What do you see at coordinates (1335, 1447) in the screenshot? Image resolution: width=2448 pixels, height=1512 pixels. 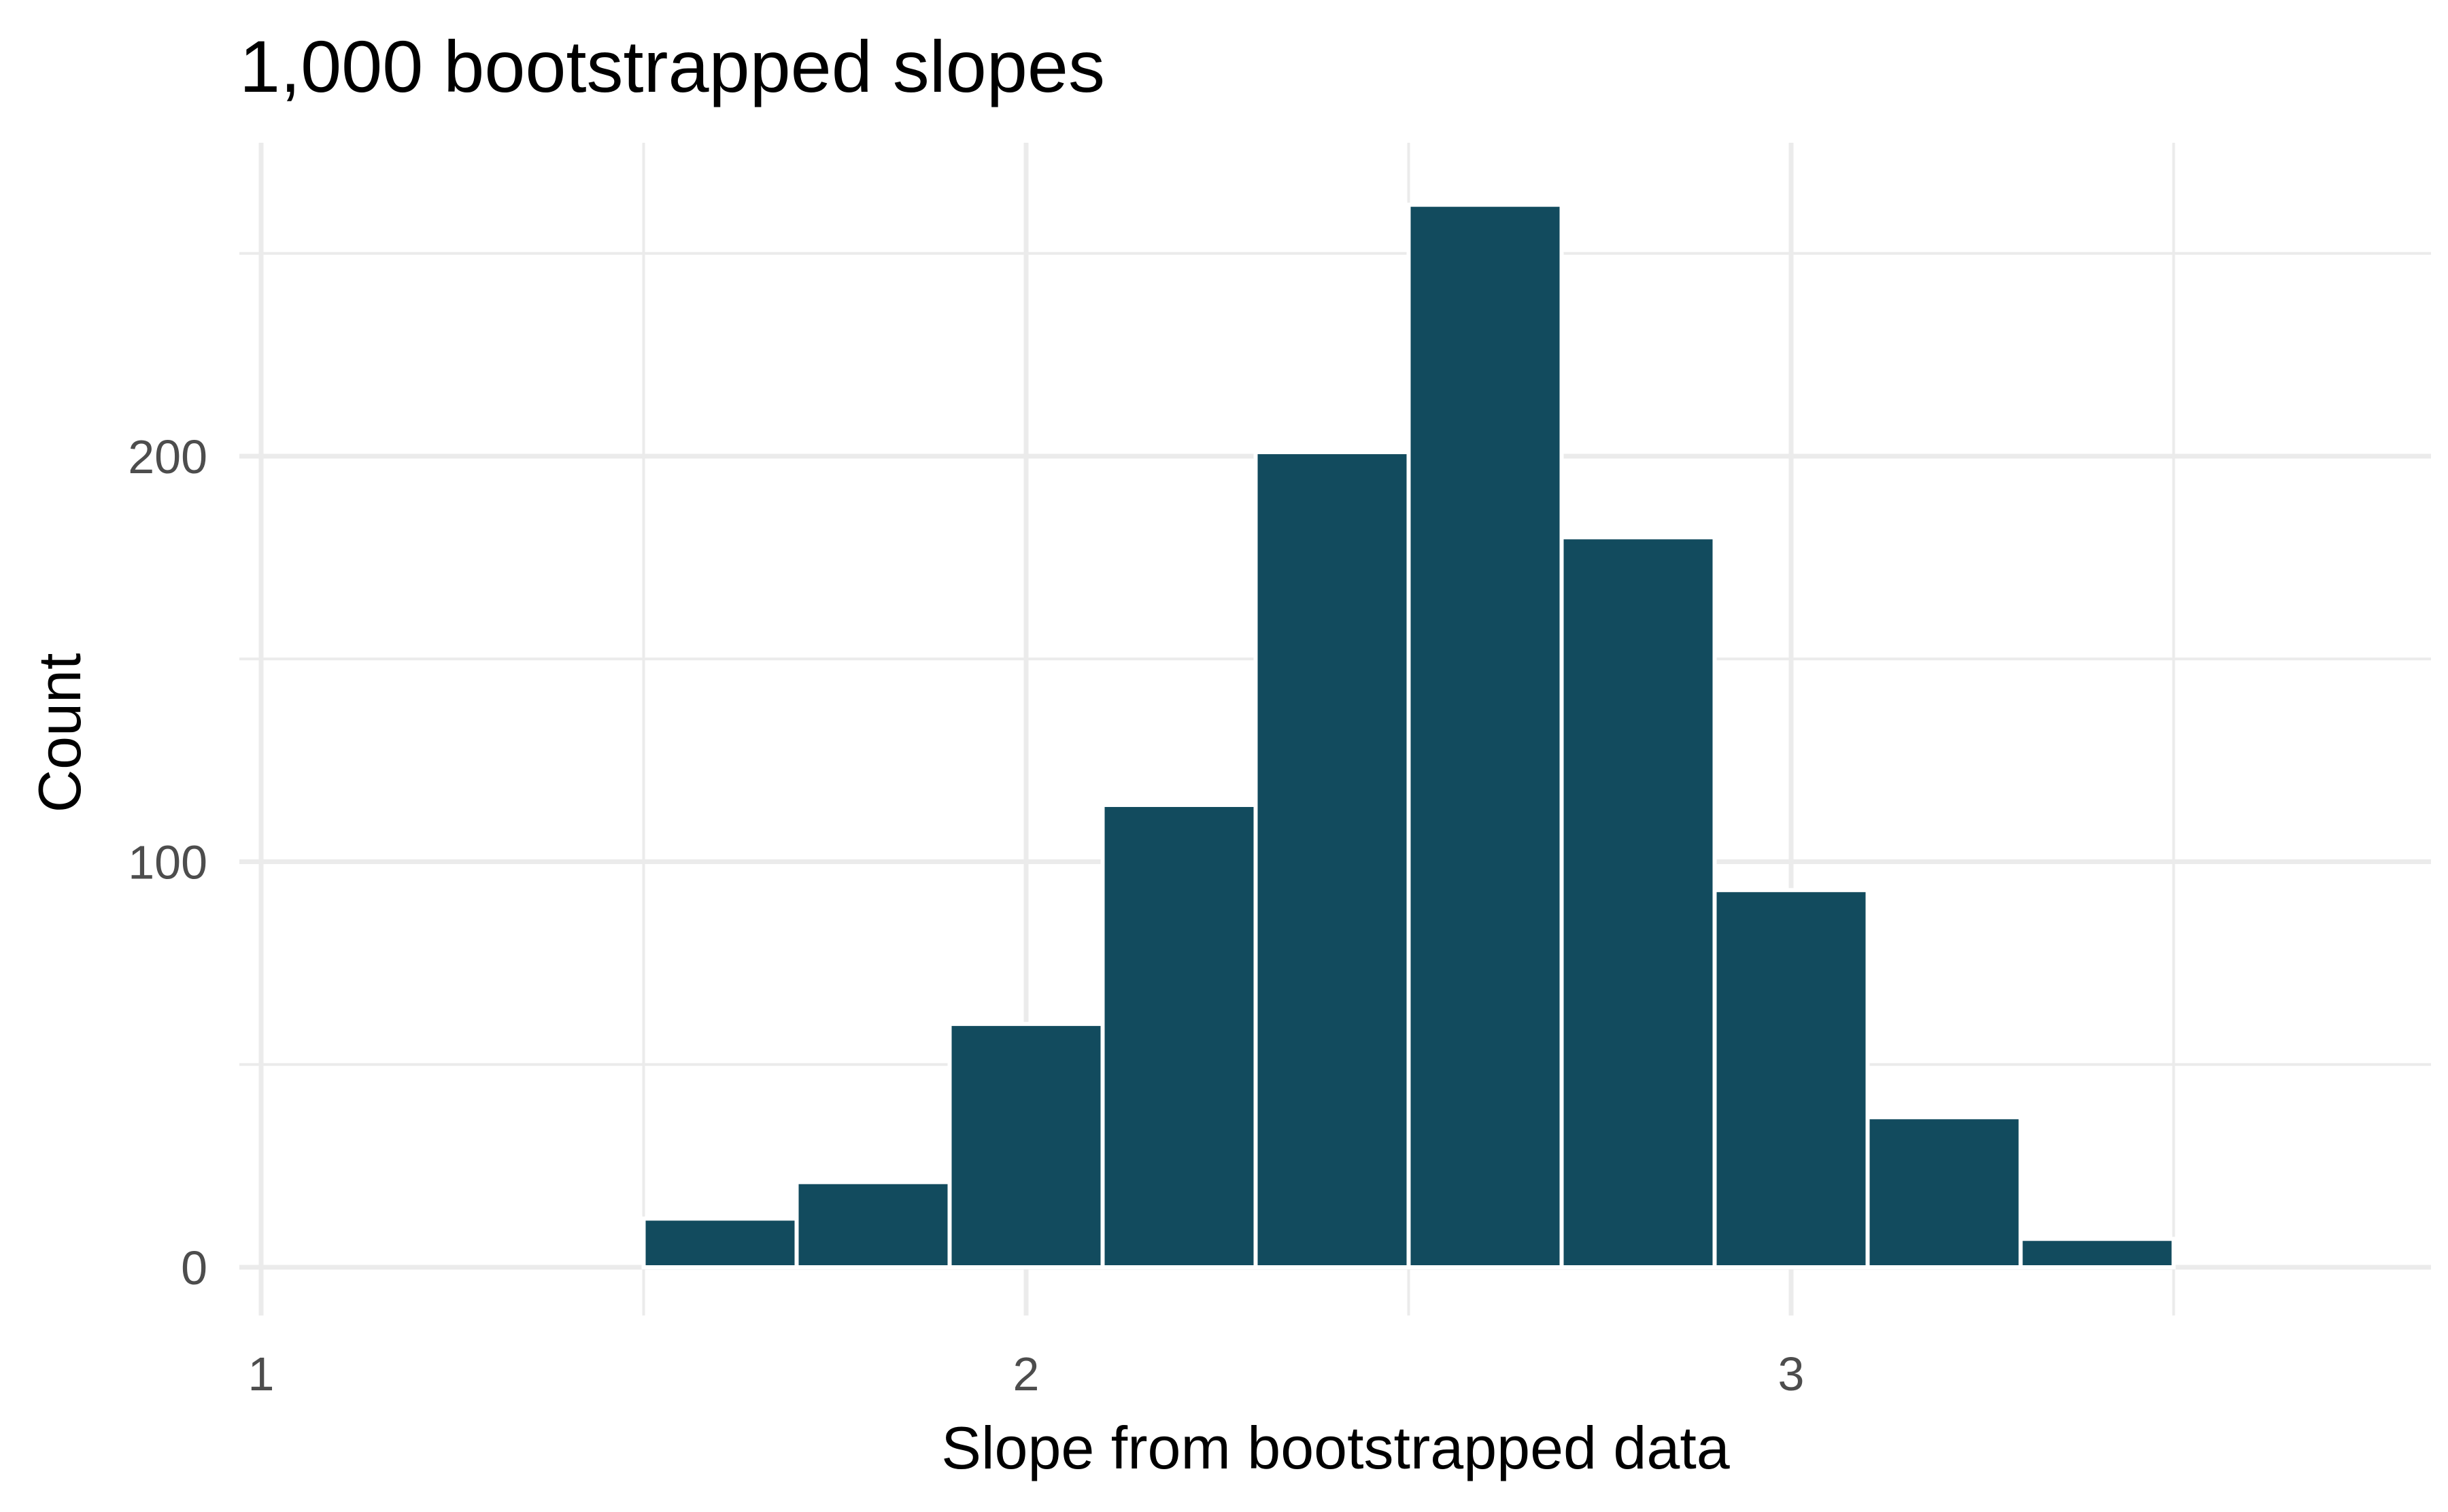 I see `x-axis-title: Slope from bootstrapped data` at bounding box center [1335, 1447].